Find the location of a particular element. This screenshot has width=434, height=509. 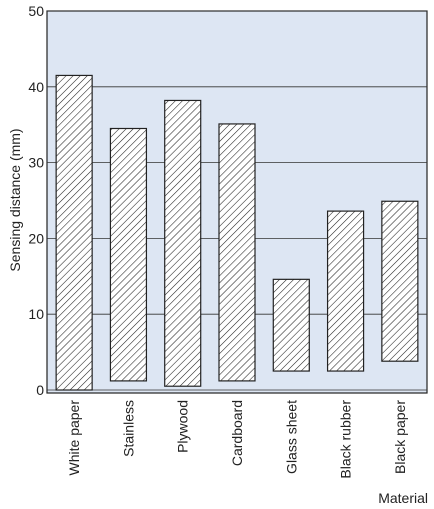

y-axis-label: Sensing distance (mm) is located at coordinates (15, 199).